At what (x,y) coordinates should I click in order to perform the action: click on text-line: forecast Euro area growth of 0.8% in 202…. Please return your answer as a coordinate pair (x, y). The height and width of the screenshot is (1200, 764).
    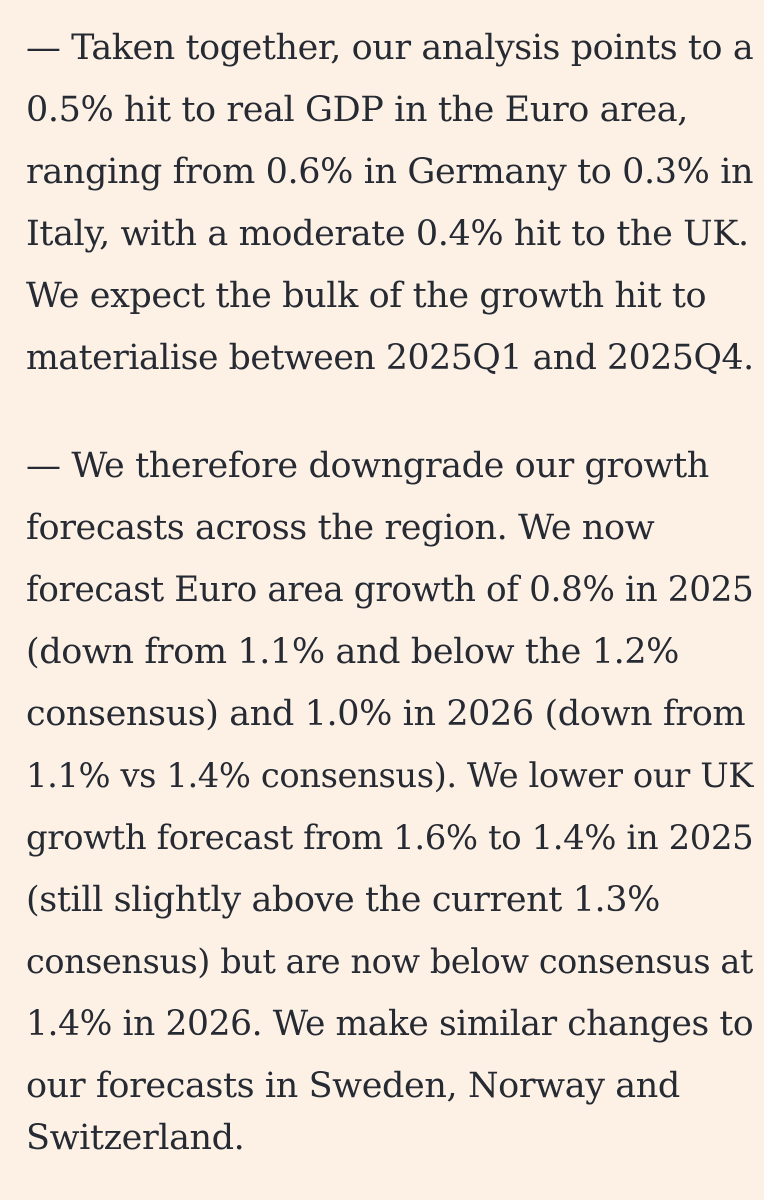
    Looking at the image, I should click on (390, 590).